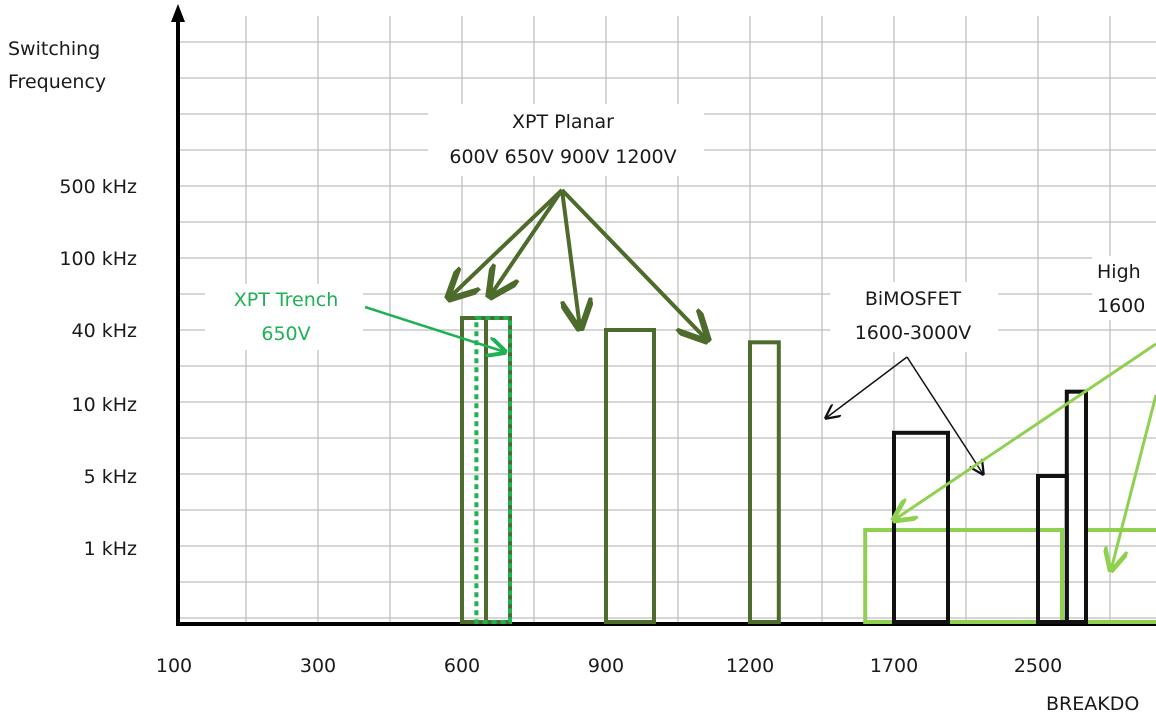  What do you see at coordinates (178, 13) in the screenshot?
I see `y-axis-arrow-icon` at bounding box center [178, 13].